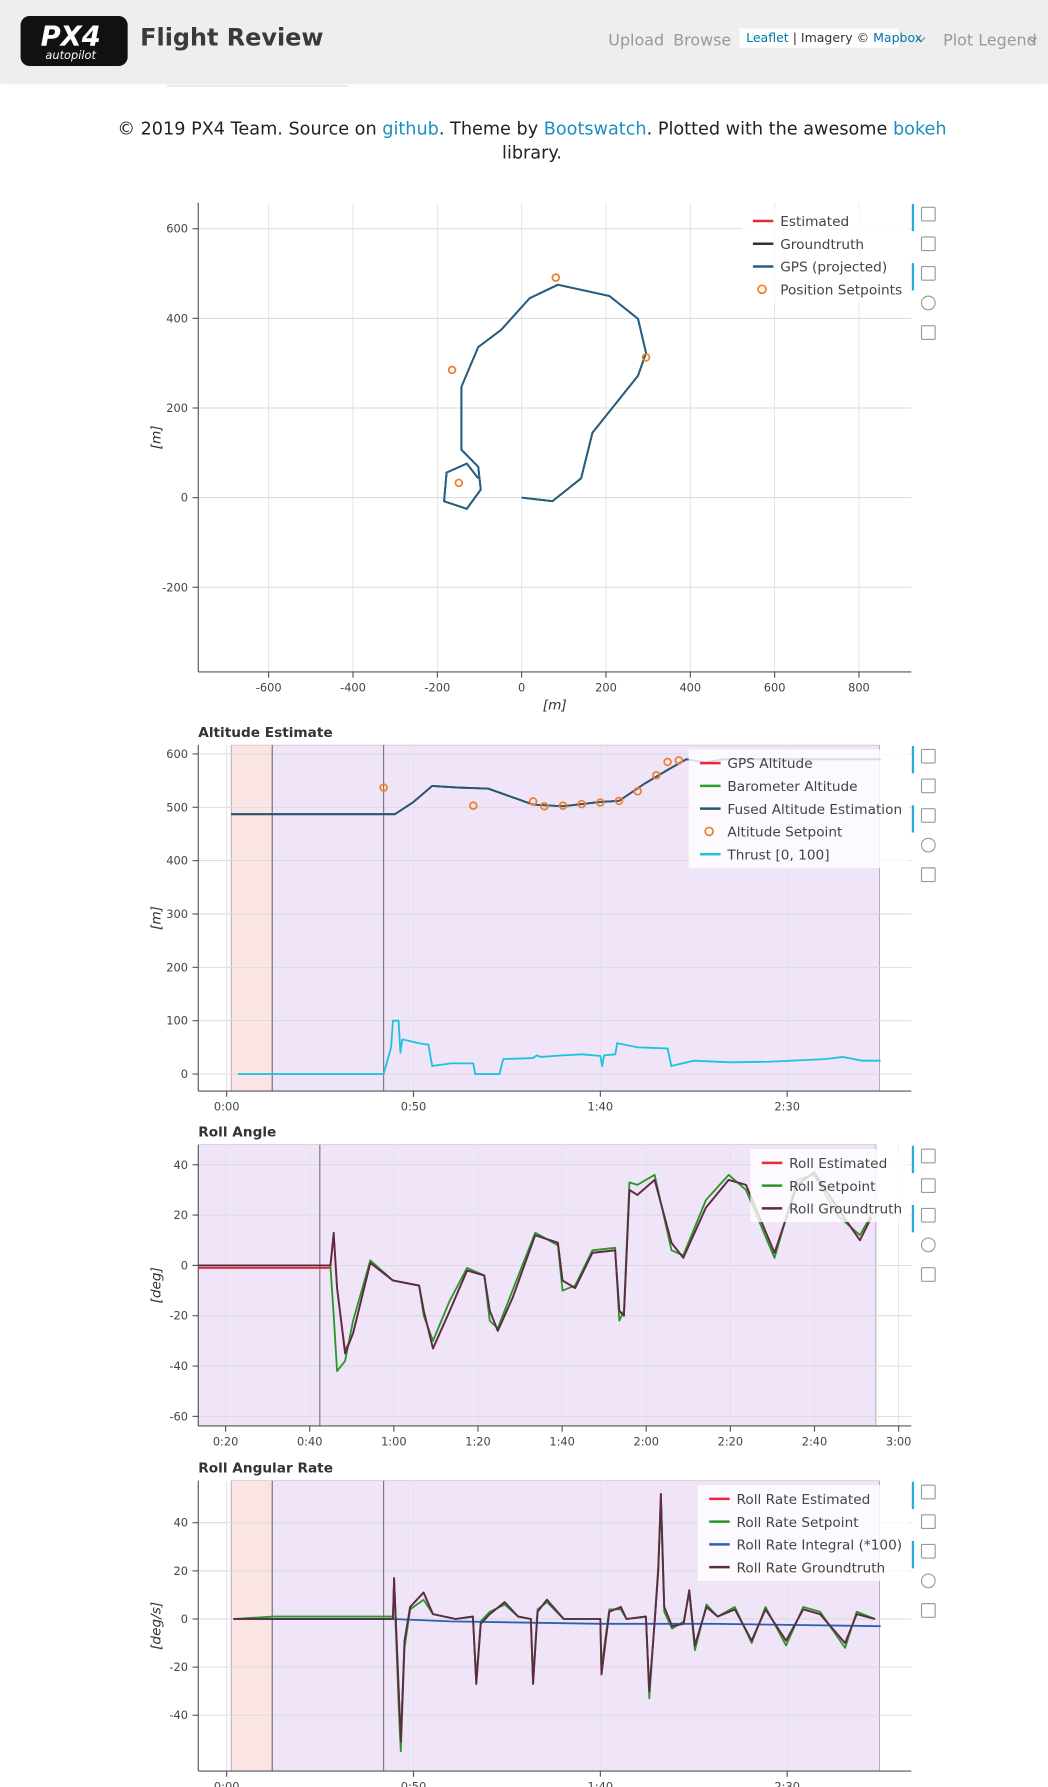 This screenshot has width=1048, height=1787. What do you see at coordinates (832, 1187) in the screenshot?
I see `legend-label: Roll Setpoint` at bounding box center [832, 1187].